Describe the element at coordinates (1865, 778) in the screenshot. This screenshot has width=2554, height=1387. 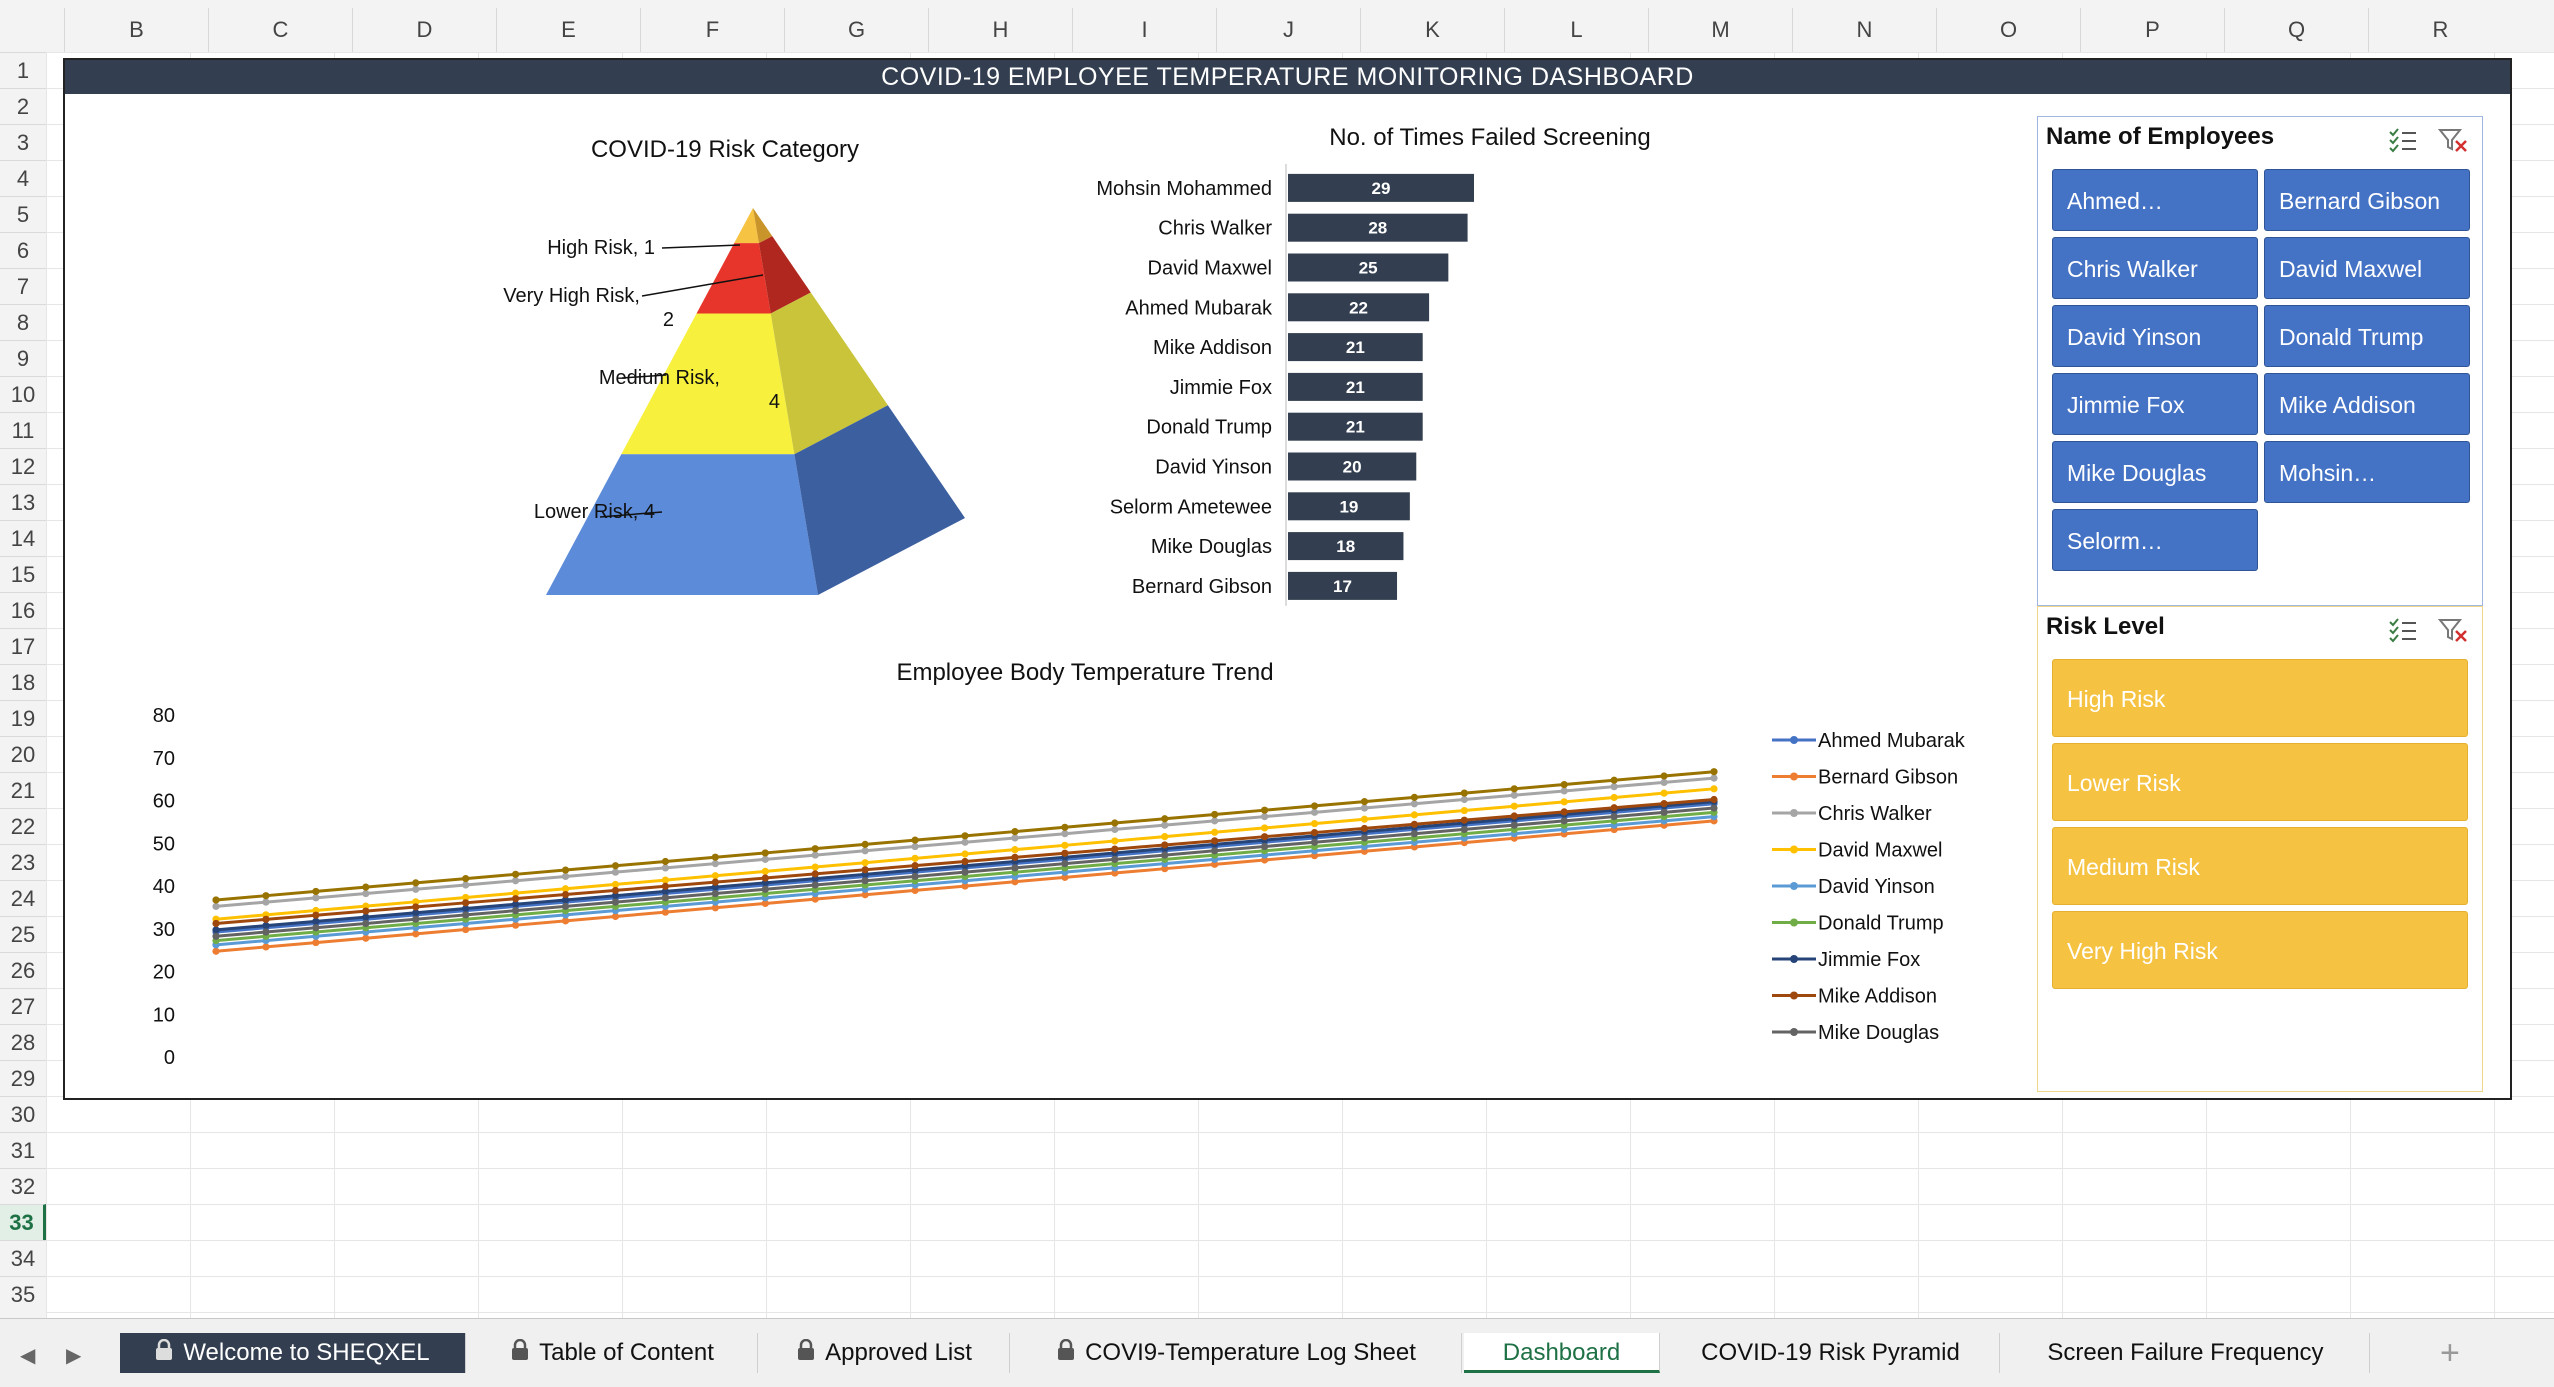
I see `legend-entry: Bernard Gibson` at that location.